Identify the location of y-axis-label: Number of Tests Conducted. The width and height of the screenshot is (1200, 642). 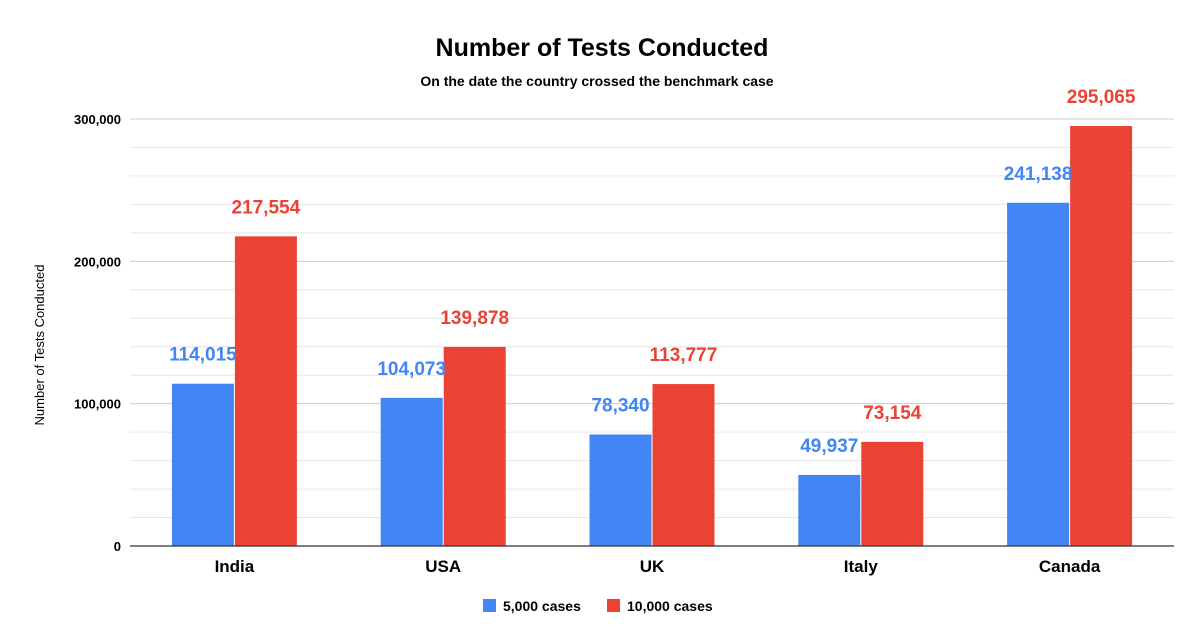
(39, 345).